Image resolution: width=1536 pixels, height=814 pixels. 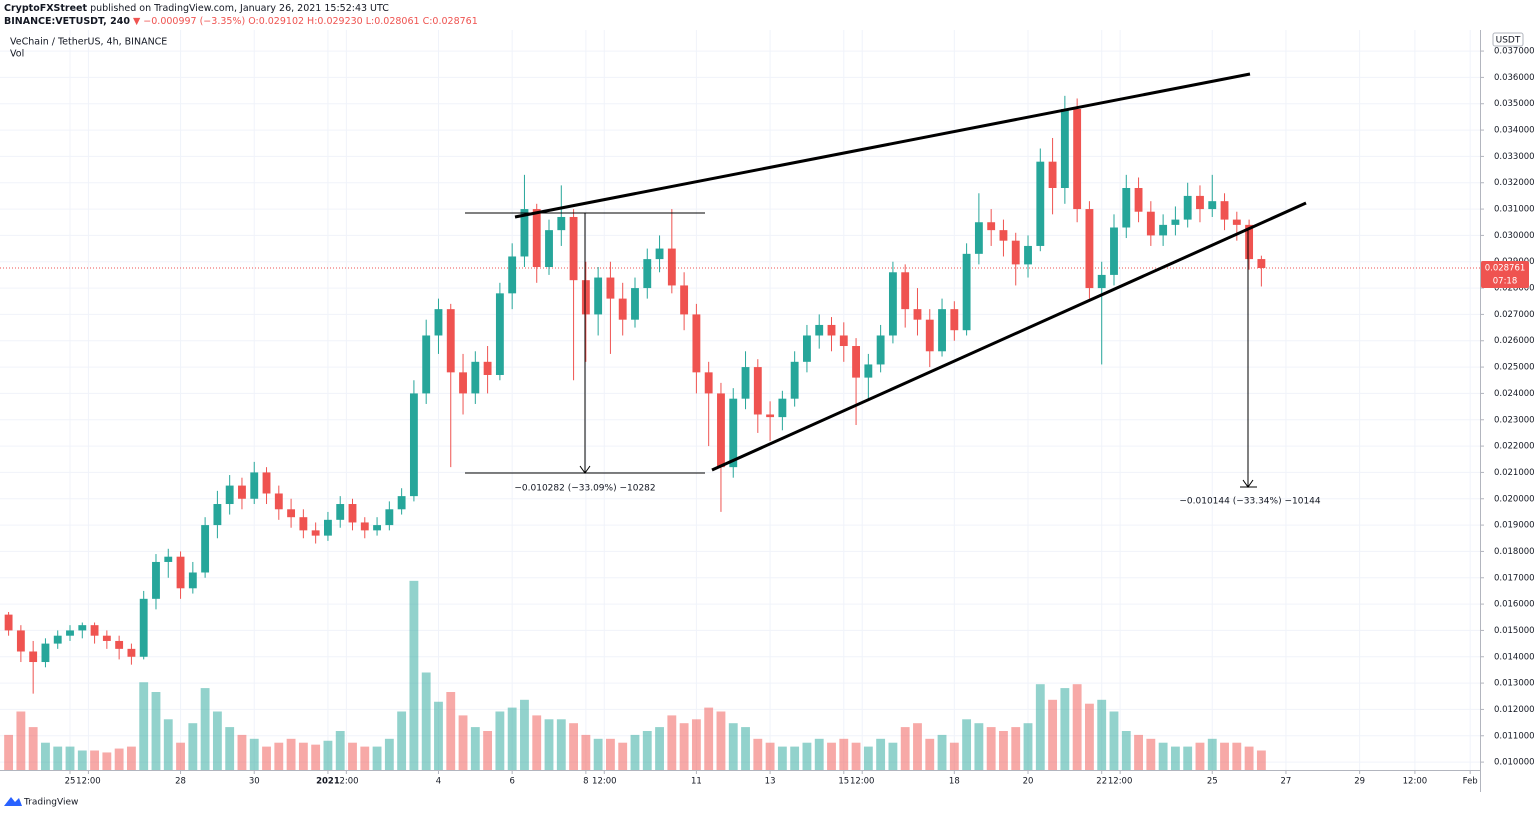 What do you see at coordinates (1250, 502) in the screenshot?
I see `measure-label: −0.010144 (−33.34%) −10144` at bounding box center [1250, 502].